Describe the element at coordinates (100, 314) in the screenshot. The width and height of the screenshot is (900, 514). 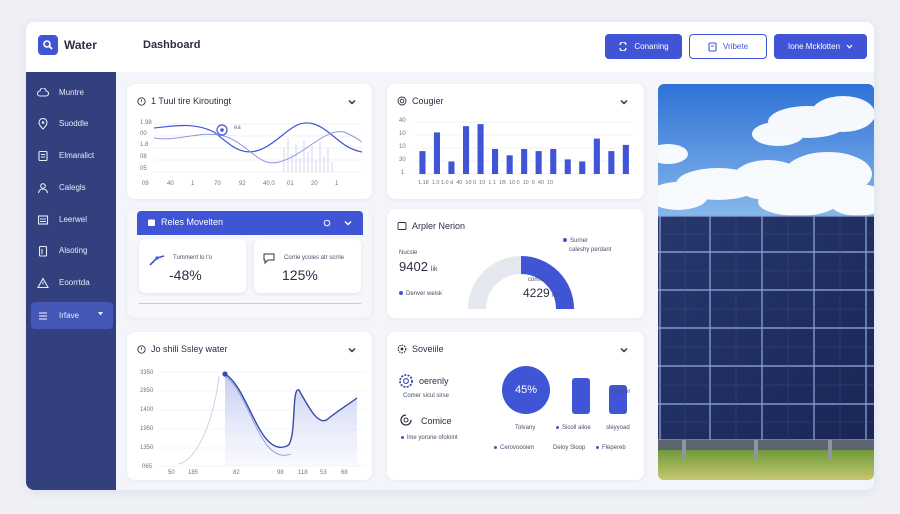
I see `caret-down-icon` at that location.